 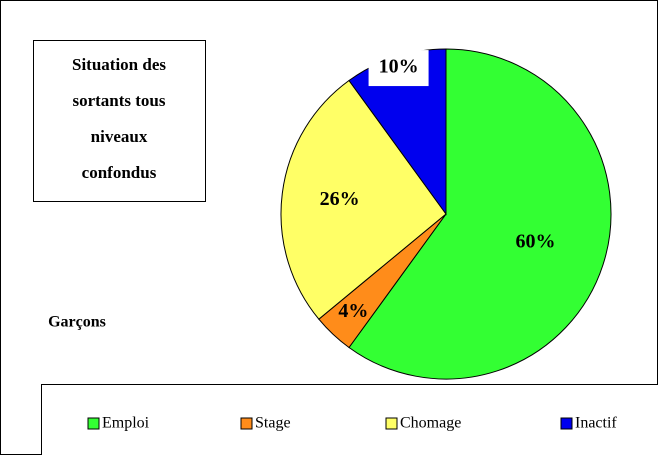 What do you see at coordinates (126, 423) in the screenshot?
I see `legend-label: Emploi` at bounding box center [126, 423].